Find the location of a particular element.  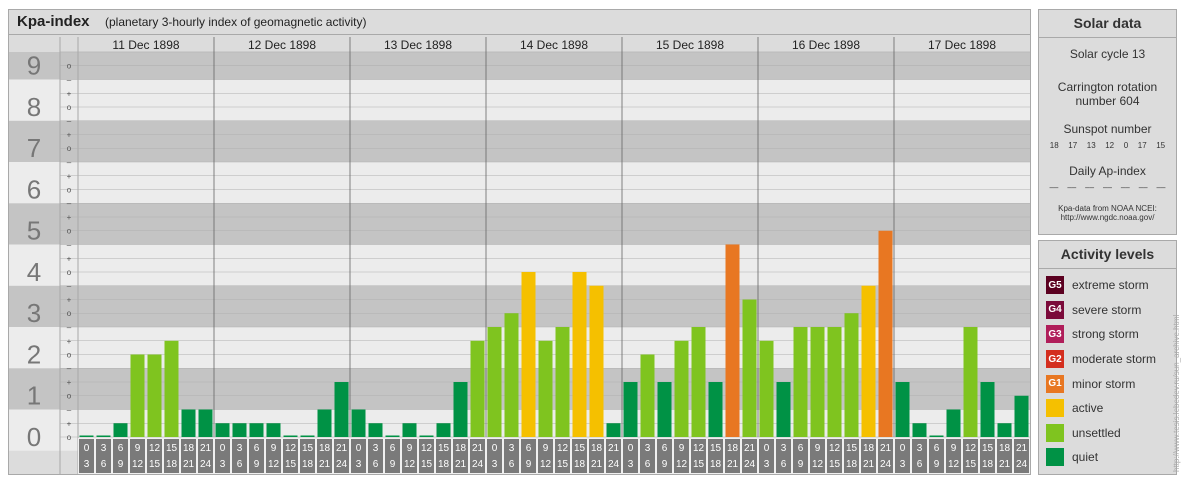

interval-start-label: 21 is located at coordinates (614, 448).